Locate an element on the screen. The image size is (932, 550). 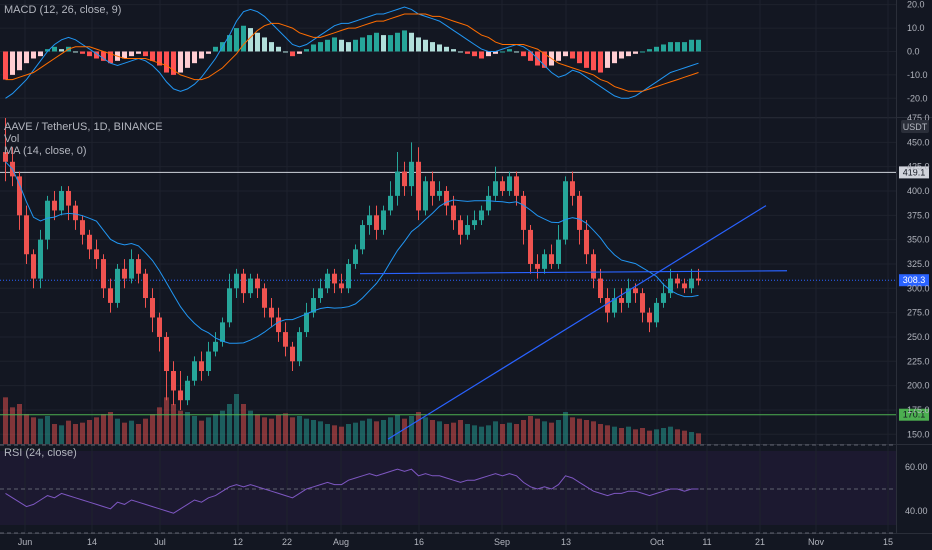
time-tick-label: 11 is located at coordinates (706, 542).